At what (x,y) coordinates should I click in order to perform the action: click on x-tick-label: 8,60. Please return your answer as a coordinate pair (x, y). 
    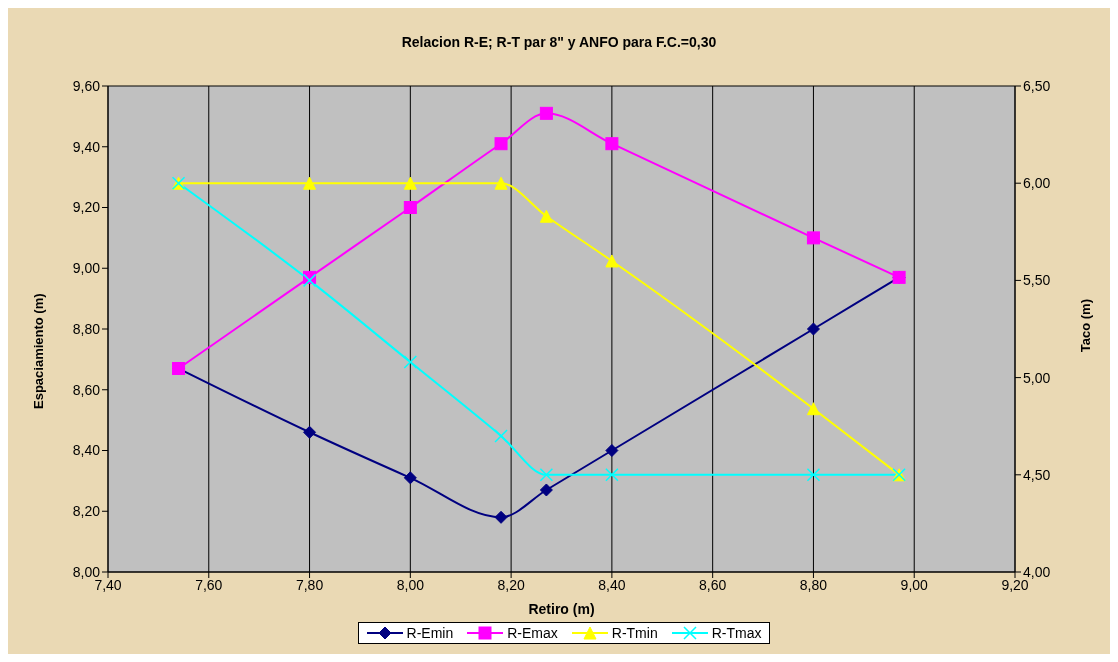
    Looking at the image, I should click on (713, 584).